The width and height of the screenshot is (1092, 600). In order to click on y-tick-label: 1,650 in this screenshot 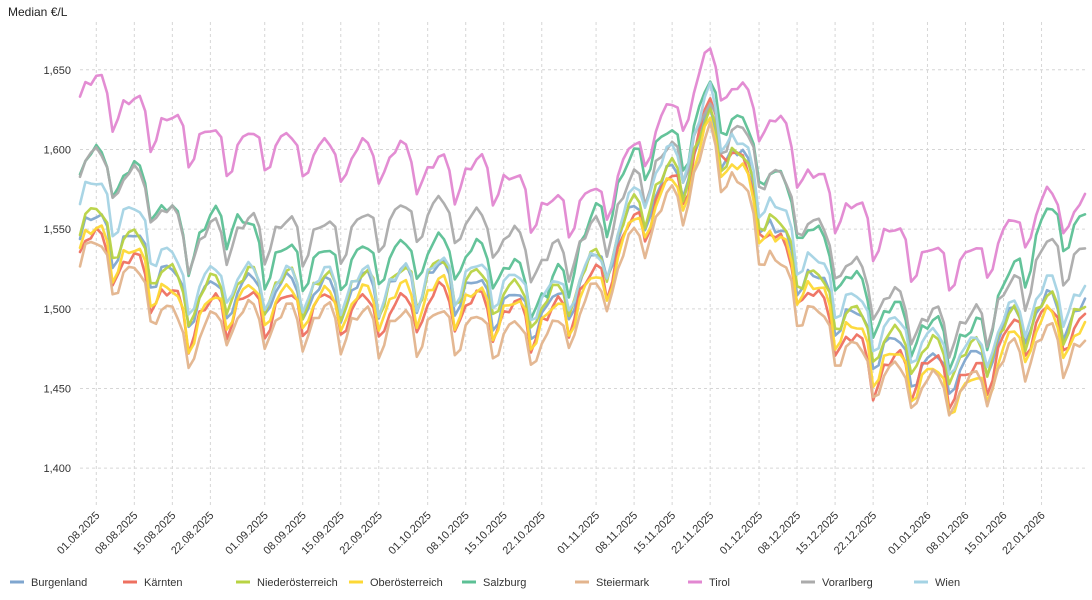, I will do `click(57, 71)`.